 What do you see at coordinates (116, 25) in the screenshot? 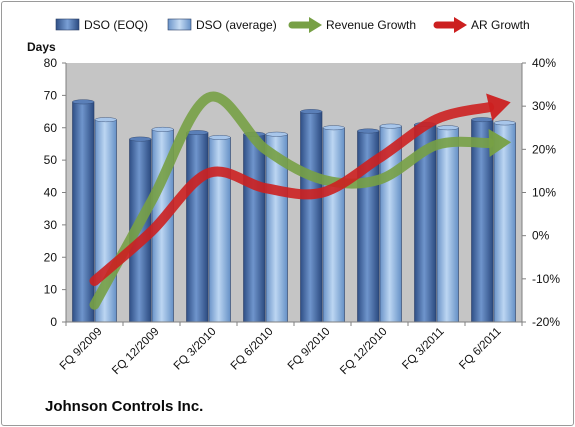
I see `legend-label: DSO (EOQ)` at bounding box center [116, 25].